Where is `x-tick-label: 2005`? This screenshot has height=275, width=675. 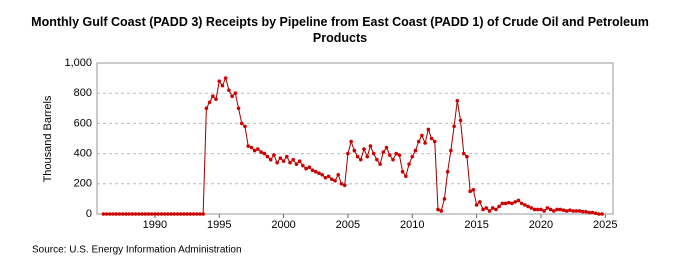 x-tick-label: 2005 is located at coordinates (348, 225).